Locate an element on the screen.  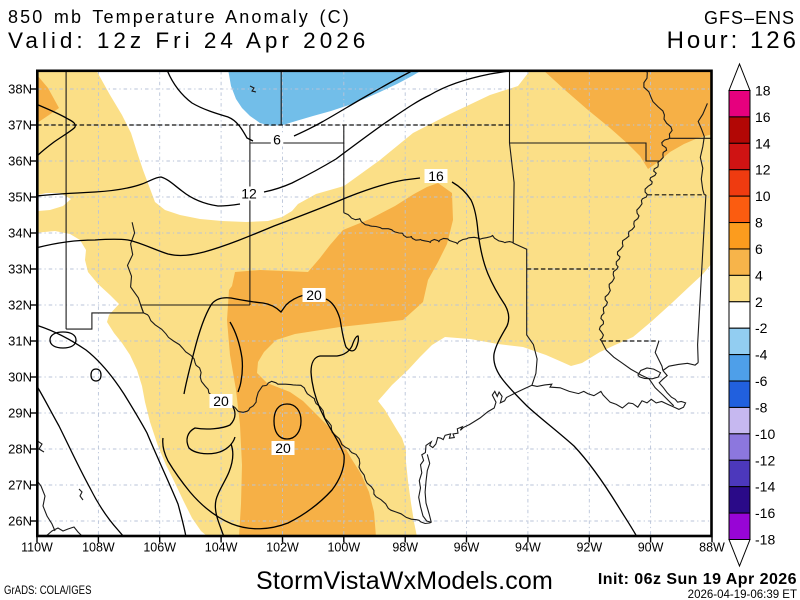
svg-text: 33N is located at coordinates (20, 269).